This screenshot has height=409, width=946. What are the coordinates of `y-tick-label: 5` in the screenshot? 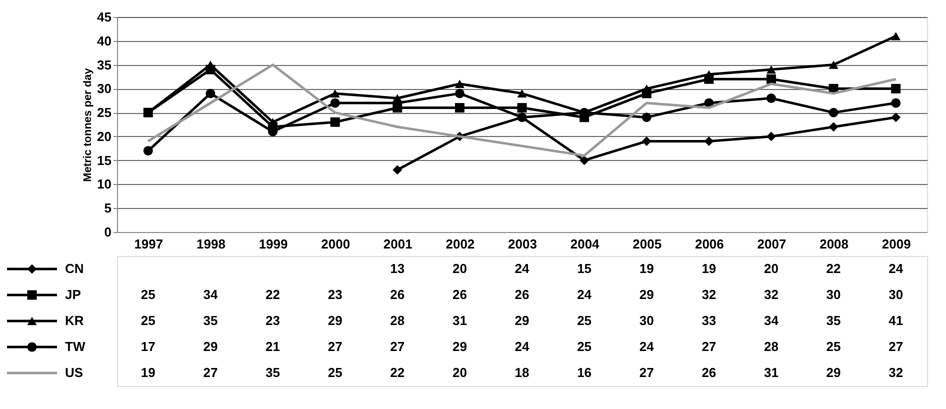 It's located at (108, 208).